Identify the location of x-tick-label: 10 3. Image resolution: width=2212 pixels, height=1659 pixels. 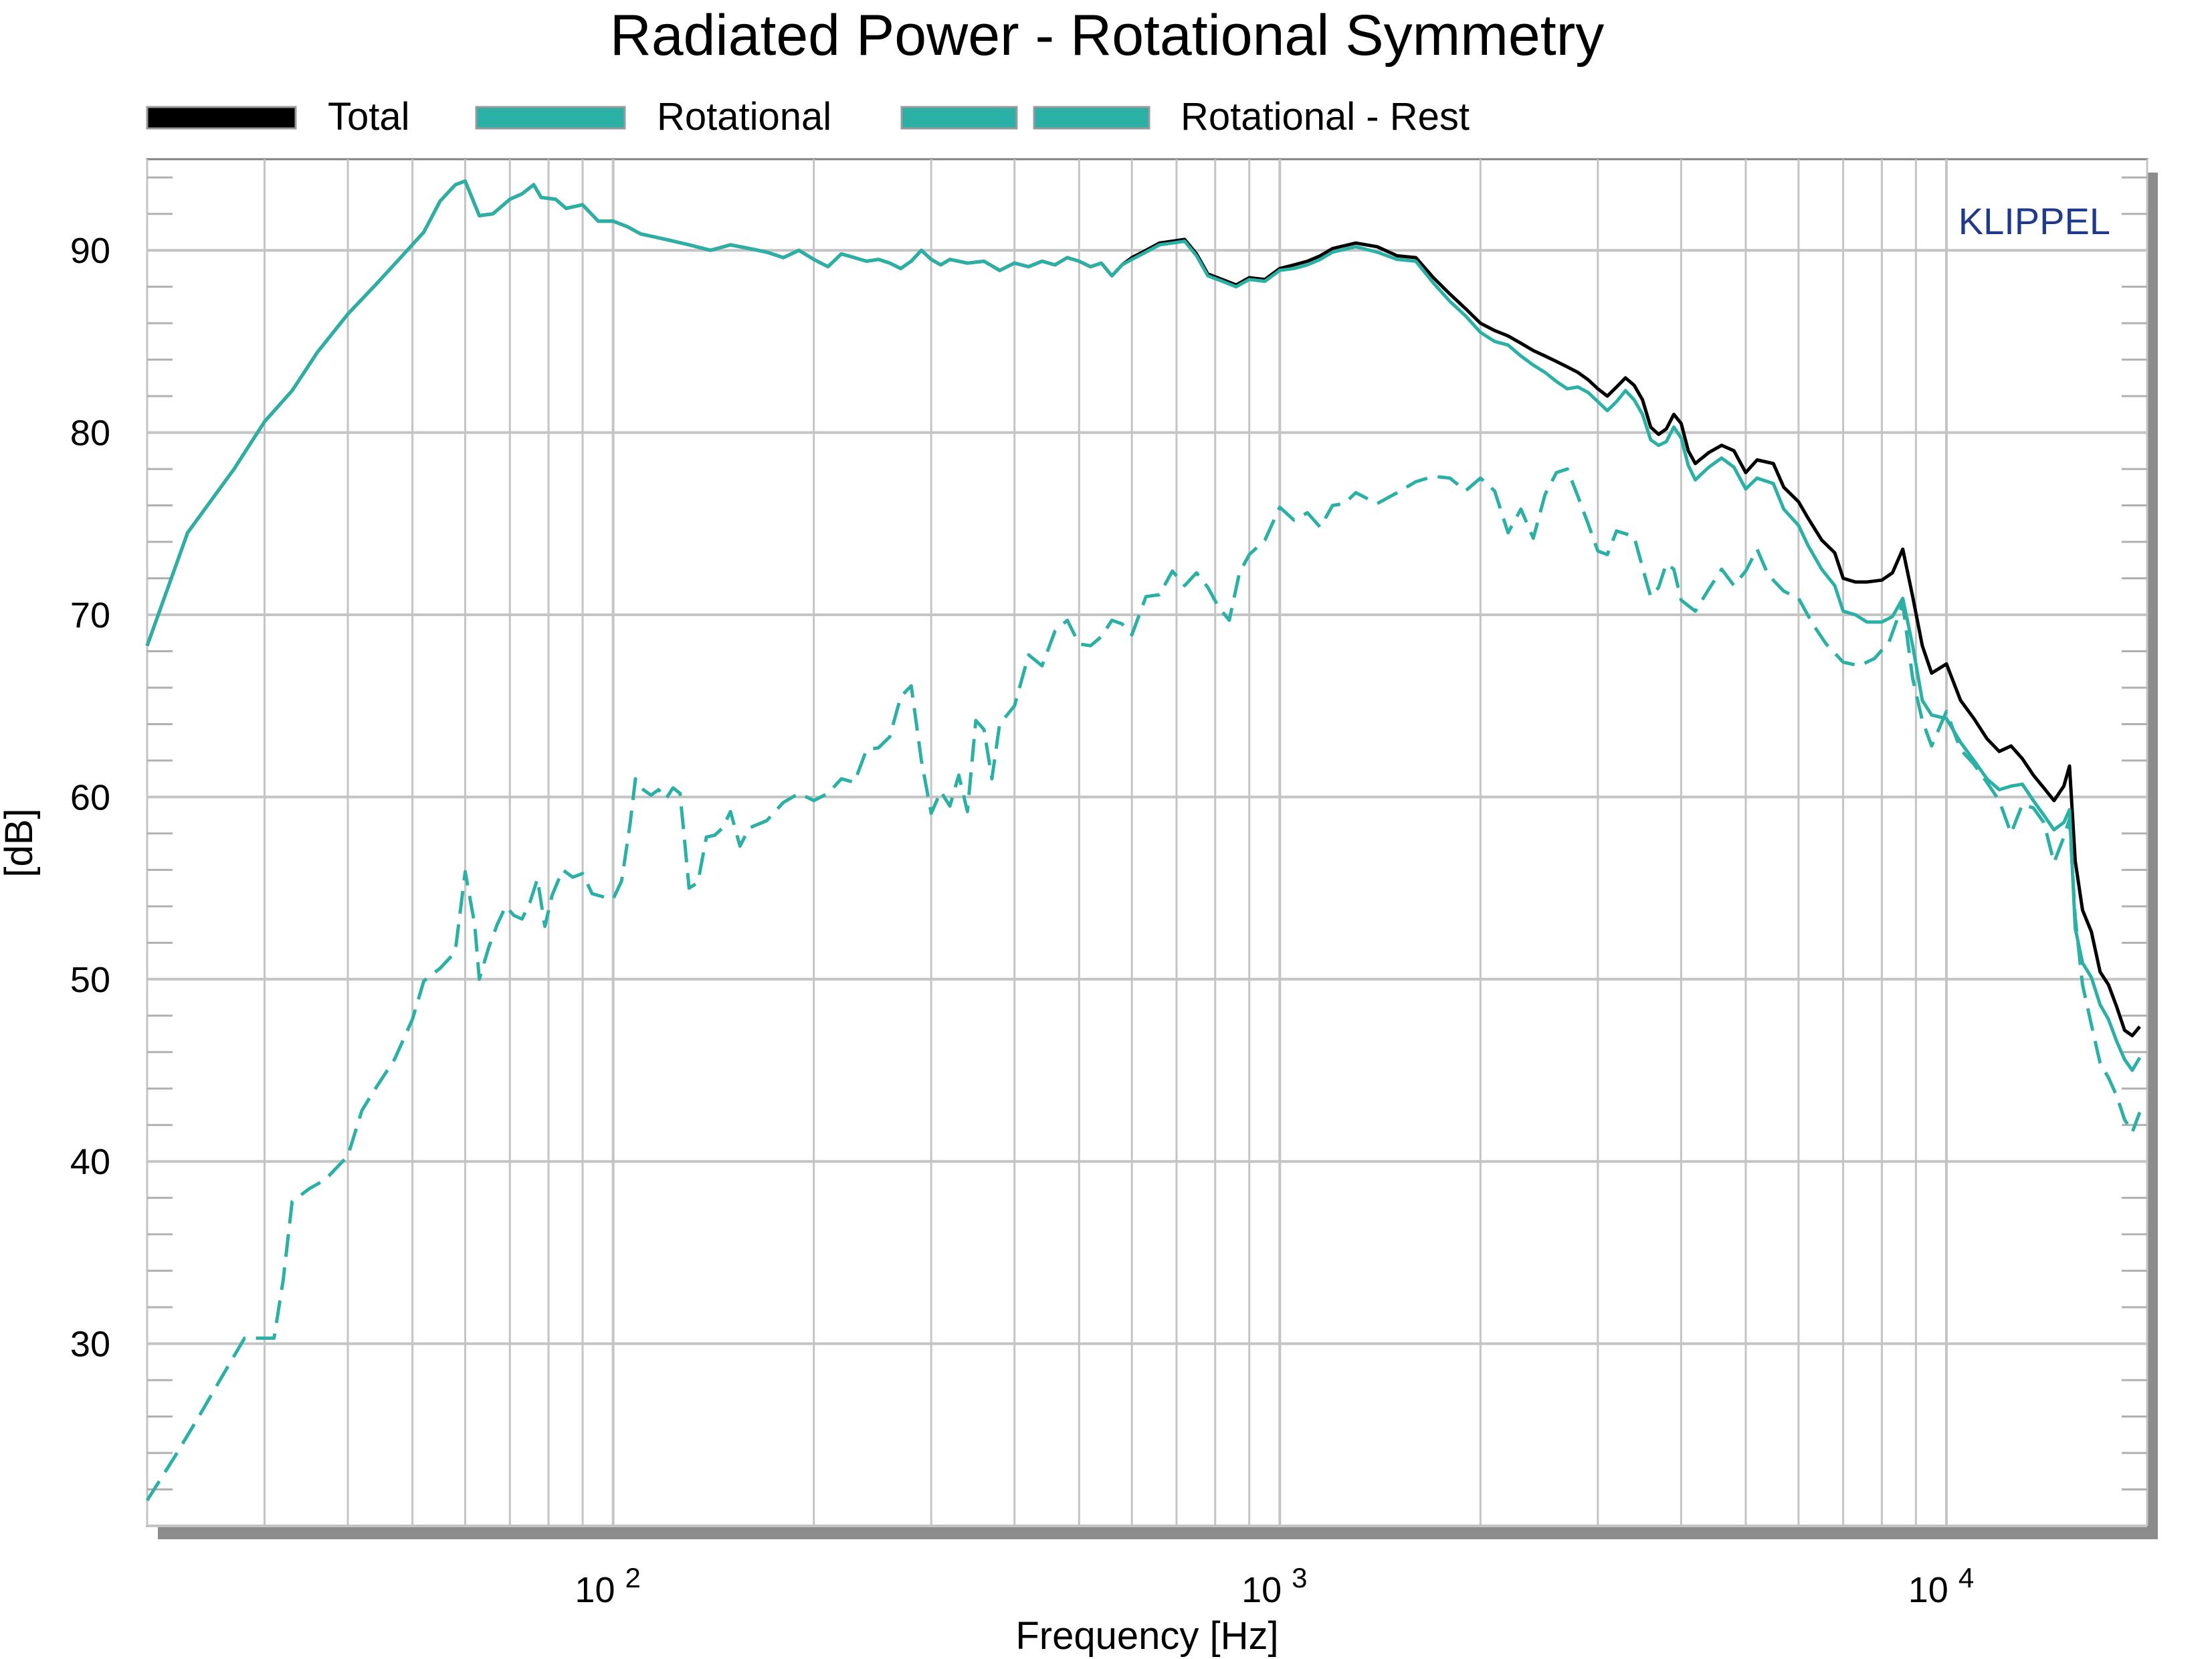
(1274, 1586).